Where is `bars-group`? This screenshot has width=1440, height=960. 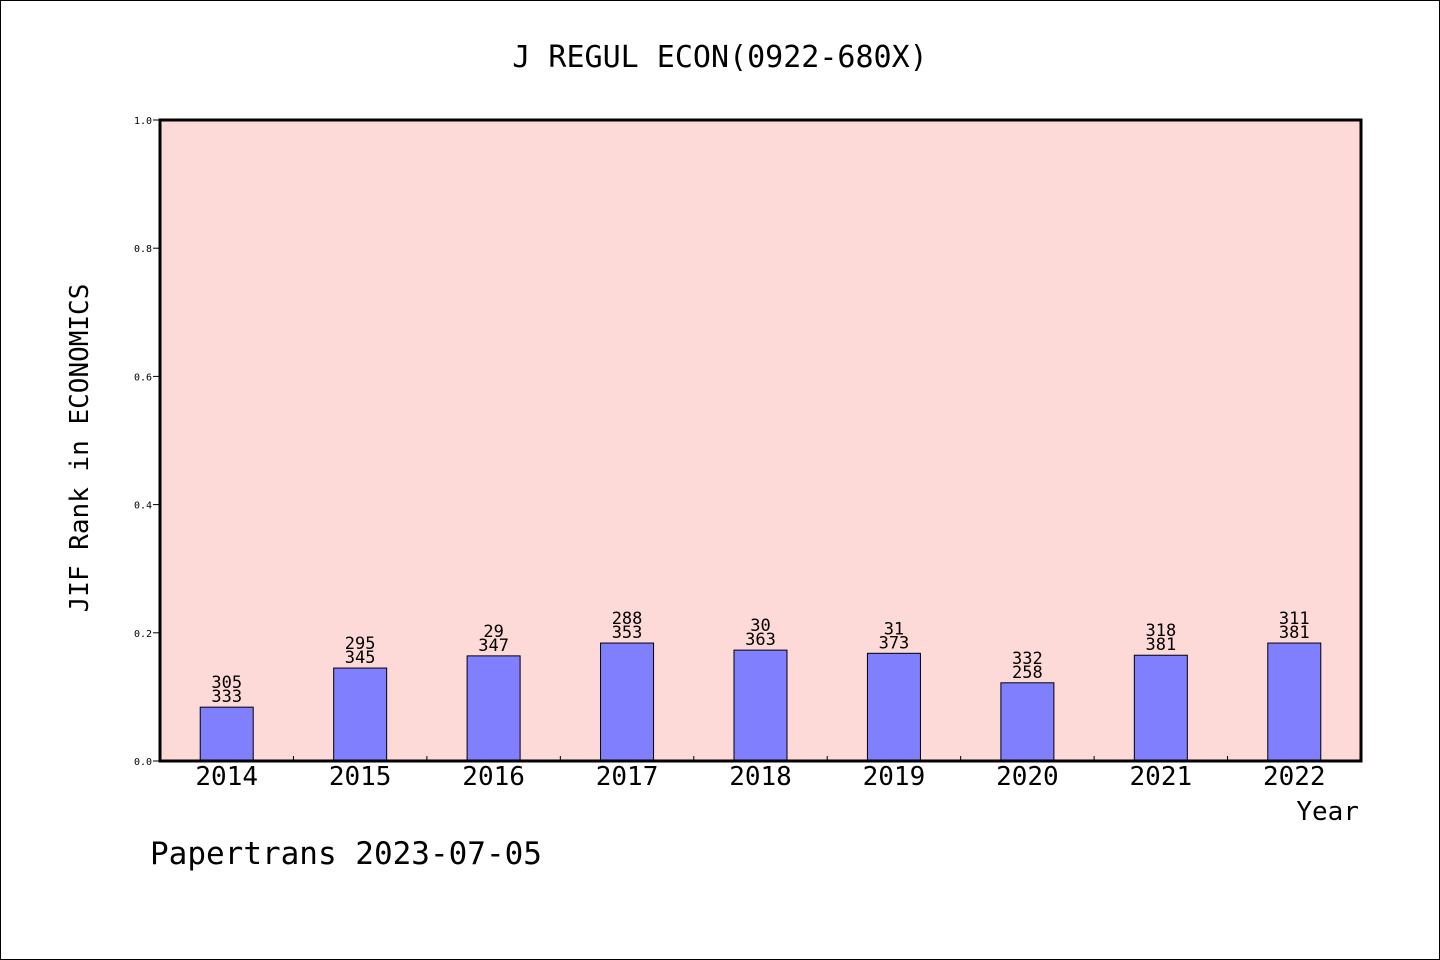
bars-group is located at coordinates (760, 702).